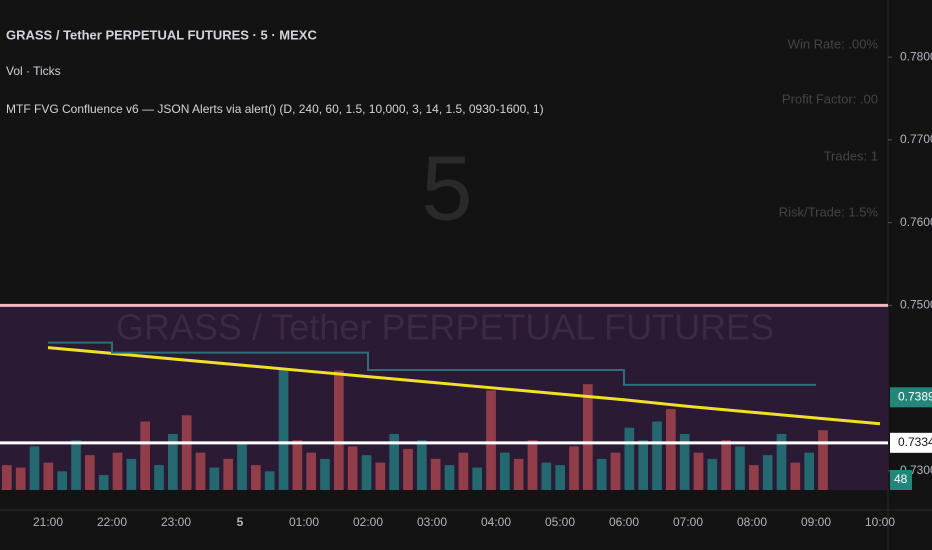  What do you see at coordinates (112, 522) in the screenshot?
I see `x-tick-label: 22:00` at bounding box center [112, 522].